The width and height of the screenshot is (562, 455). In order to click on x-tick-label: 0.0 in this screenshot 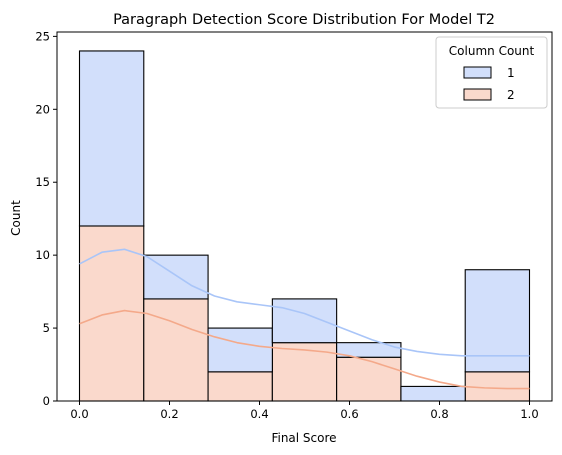, I will do `click(79, 414)`.